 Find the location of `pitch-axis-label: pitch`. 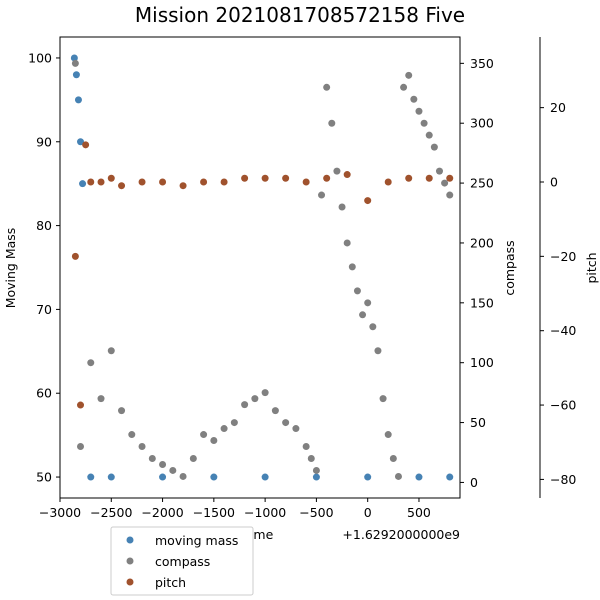

pitch-axis-label: pitch is located at coordinates (591, 267).